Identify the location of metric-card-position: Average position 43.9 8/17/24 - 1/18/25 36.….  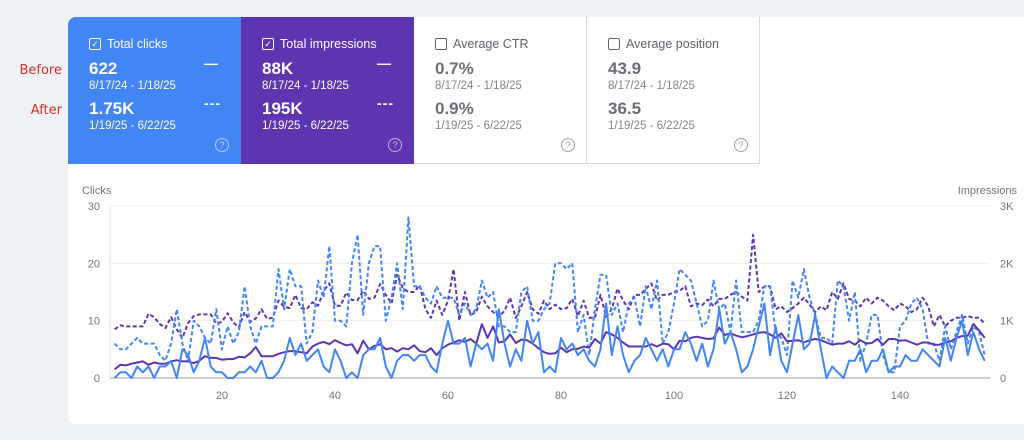
(673, 90).